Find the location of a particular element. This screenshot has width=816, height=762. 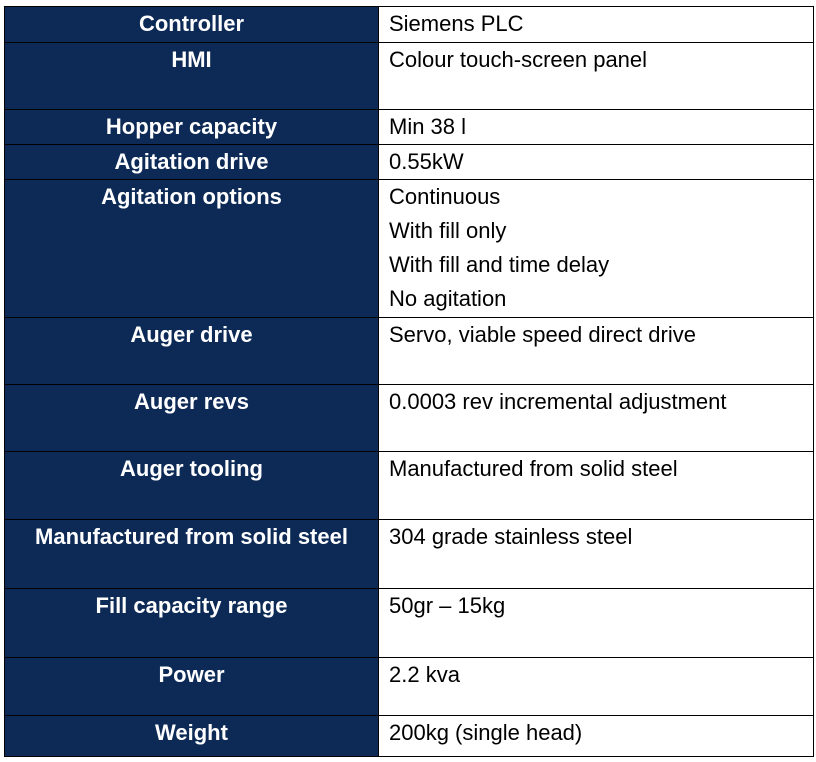

spec-label: Agitation drive is located at coordinates (191, 162).